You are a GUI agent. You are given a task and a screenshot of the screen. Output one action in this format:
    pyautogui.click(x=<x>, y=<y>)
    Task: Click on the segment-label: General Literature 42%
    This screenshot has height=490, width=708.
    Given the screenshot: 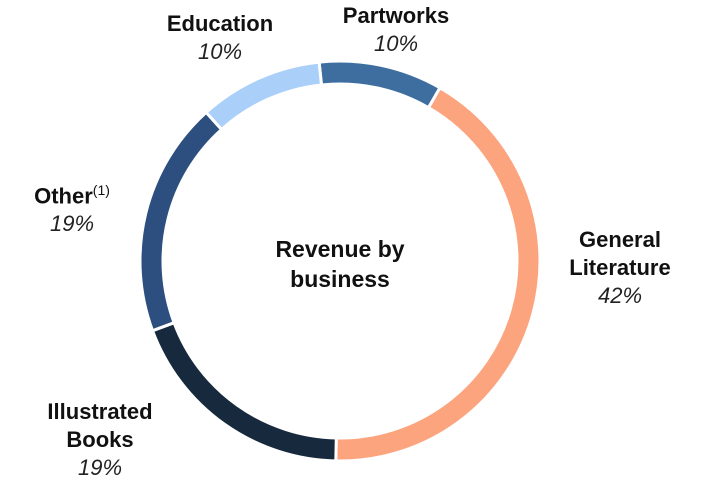 What is the action you would take?
    pyautogui.click(x=620, y=268)
    